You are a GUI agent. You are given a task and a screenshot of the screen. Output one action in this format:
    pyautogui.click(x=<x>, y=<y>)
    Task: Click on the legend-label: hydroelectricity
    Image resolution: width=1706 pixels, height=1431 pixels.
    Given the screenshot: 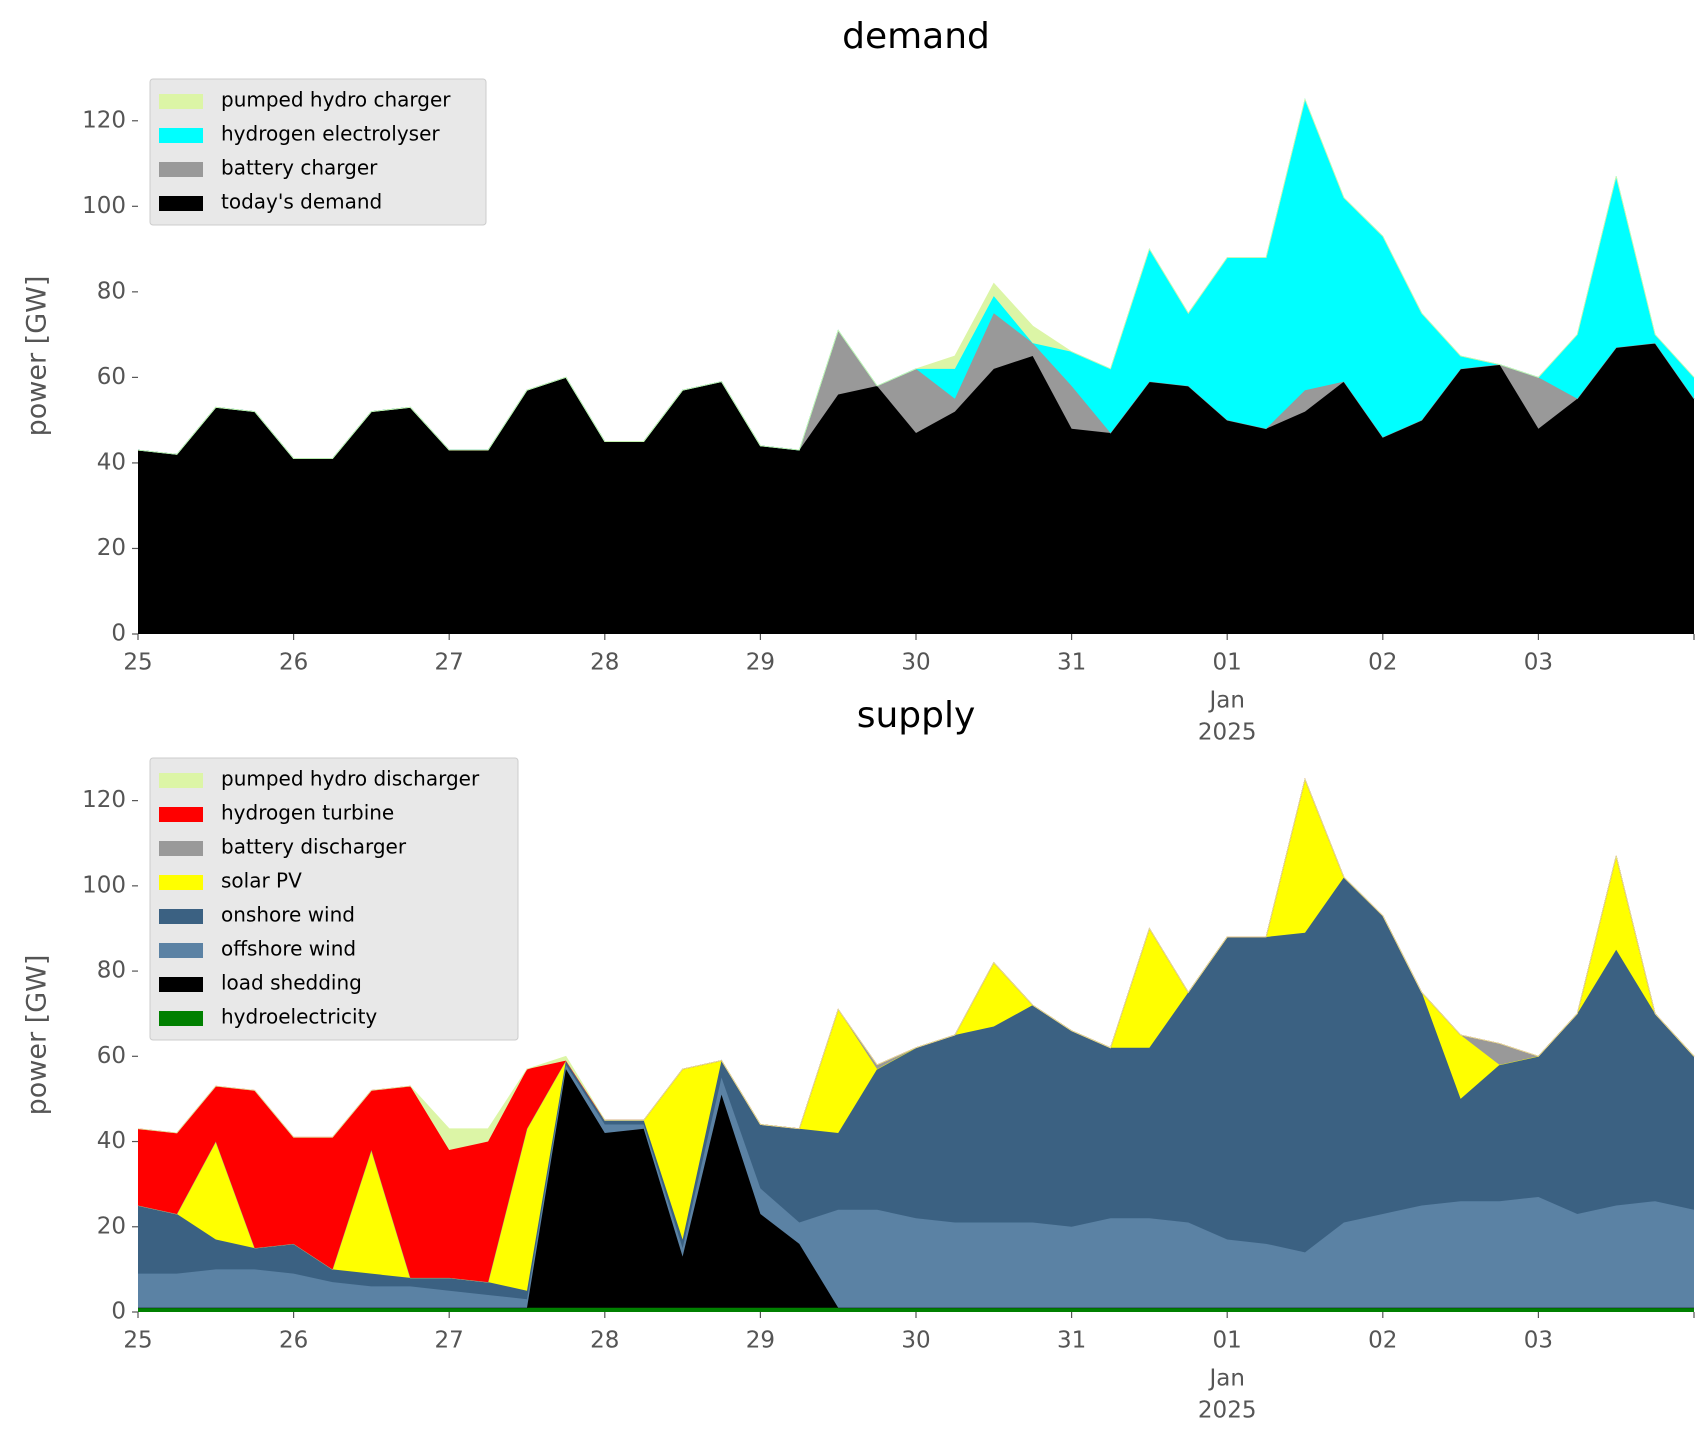 What is the action you would take?
    pyautogui.click(x=299, y=1017)
    